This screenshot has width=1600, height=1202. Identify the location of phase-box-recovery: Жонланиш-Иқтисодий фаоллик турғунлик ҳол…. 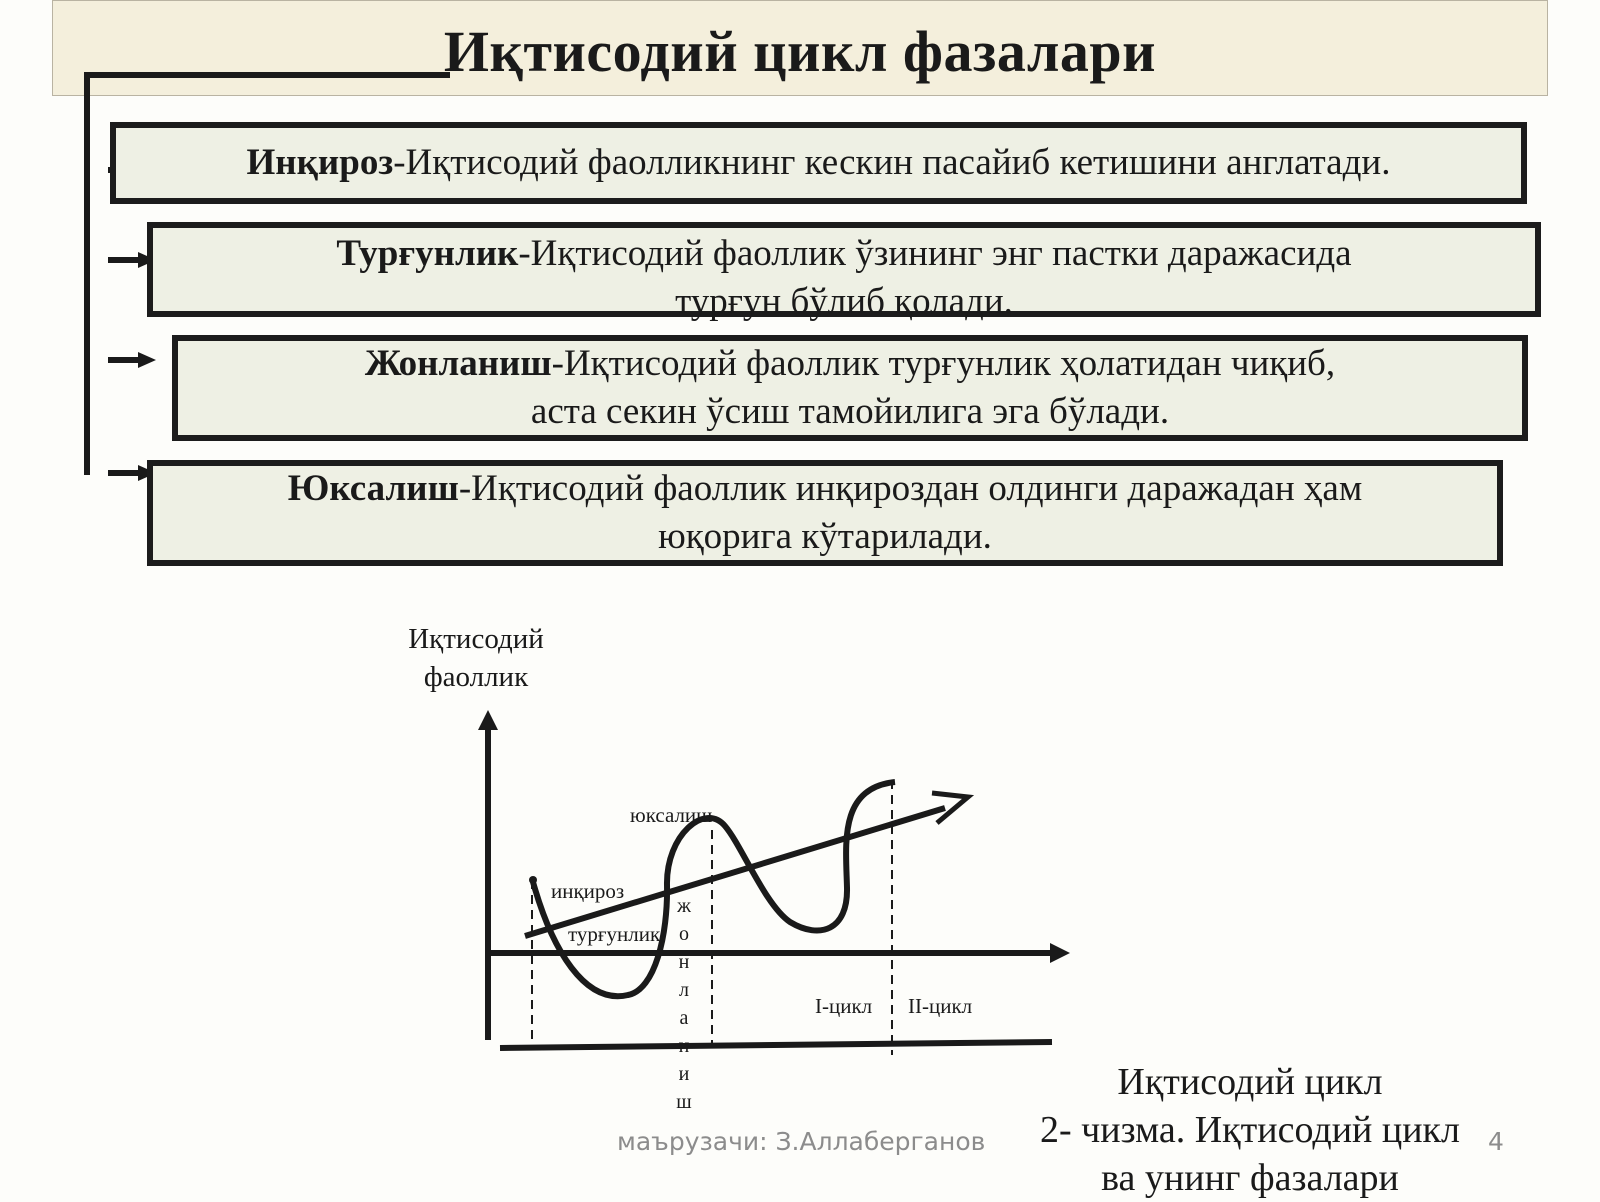
(850, 388).